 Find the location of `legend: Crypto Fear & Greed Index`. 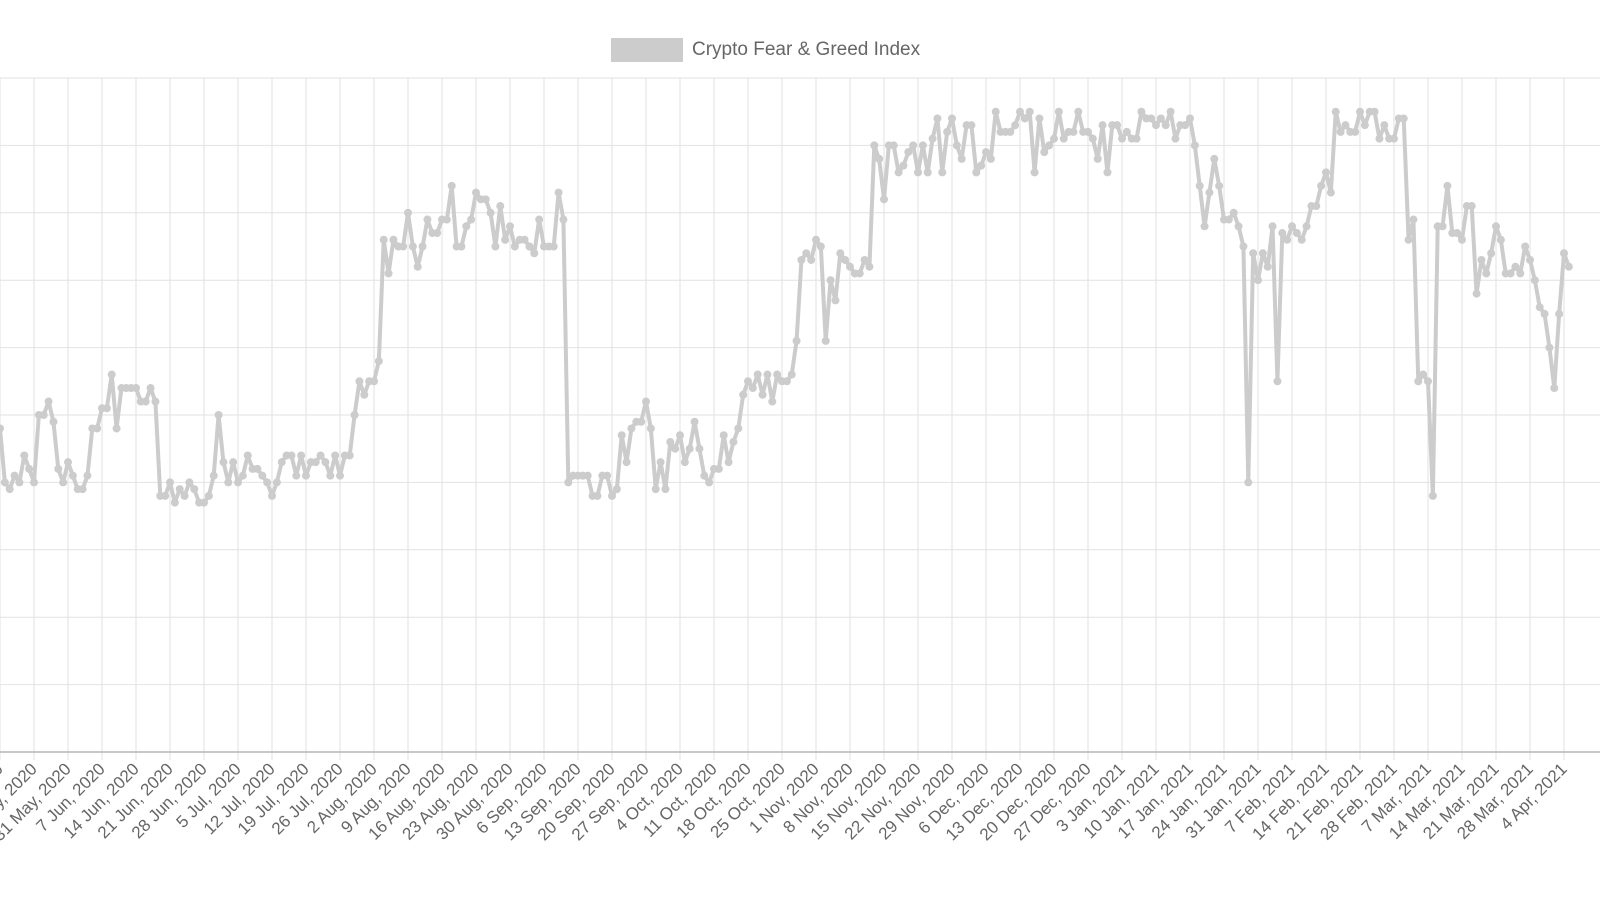

legend: Crypto Fear & Greed Index is located at coordinates (766, 50).